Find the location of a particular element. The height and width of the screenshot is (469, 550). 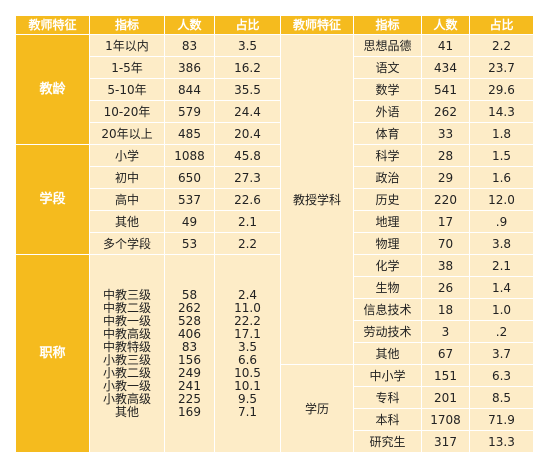

count-cell: 70 is located at coordinates (445, 243).